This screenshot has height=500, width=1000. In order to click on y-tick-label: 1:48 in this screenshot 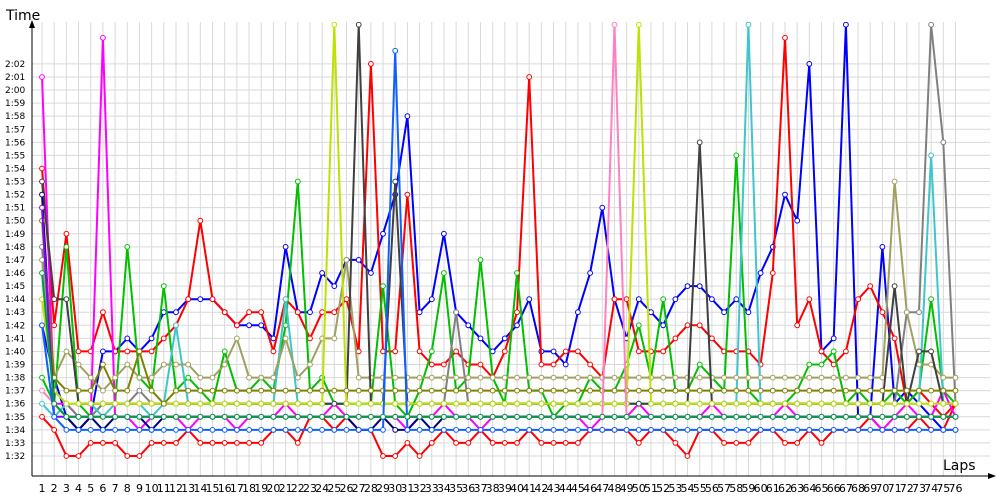, I will do `click(15, 248)`.